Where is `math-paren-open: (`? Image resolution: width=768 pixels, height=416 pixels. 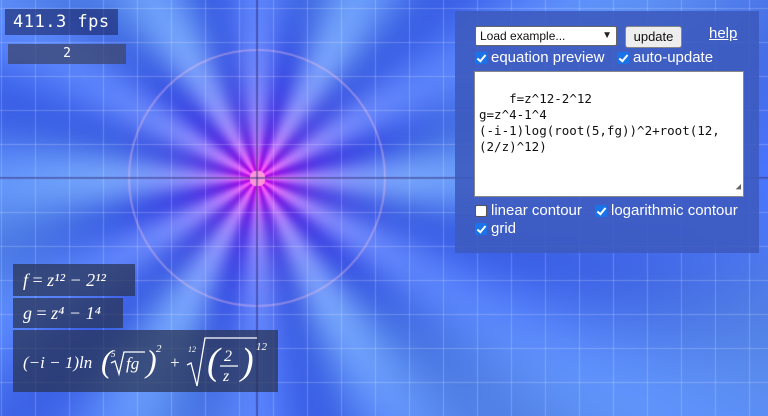
math-paren-open: ( is located at coordinates (107, 361).